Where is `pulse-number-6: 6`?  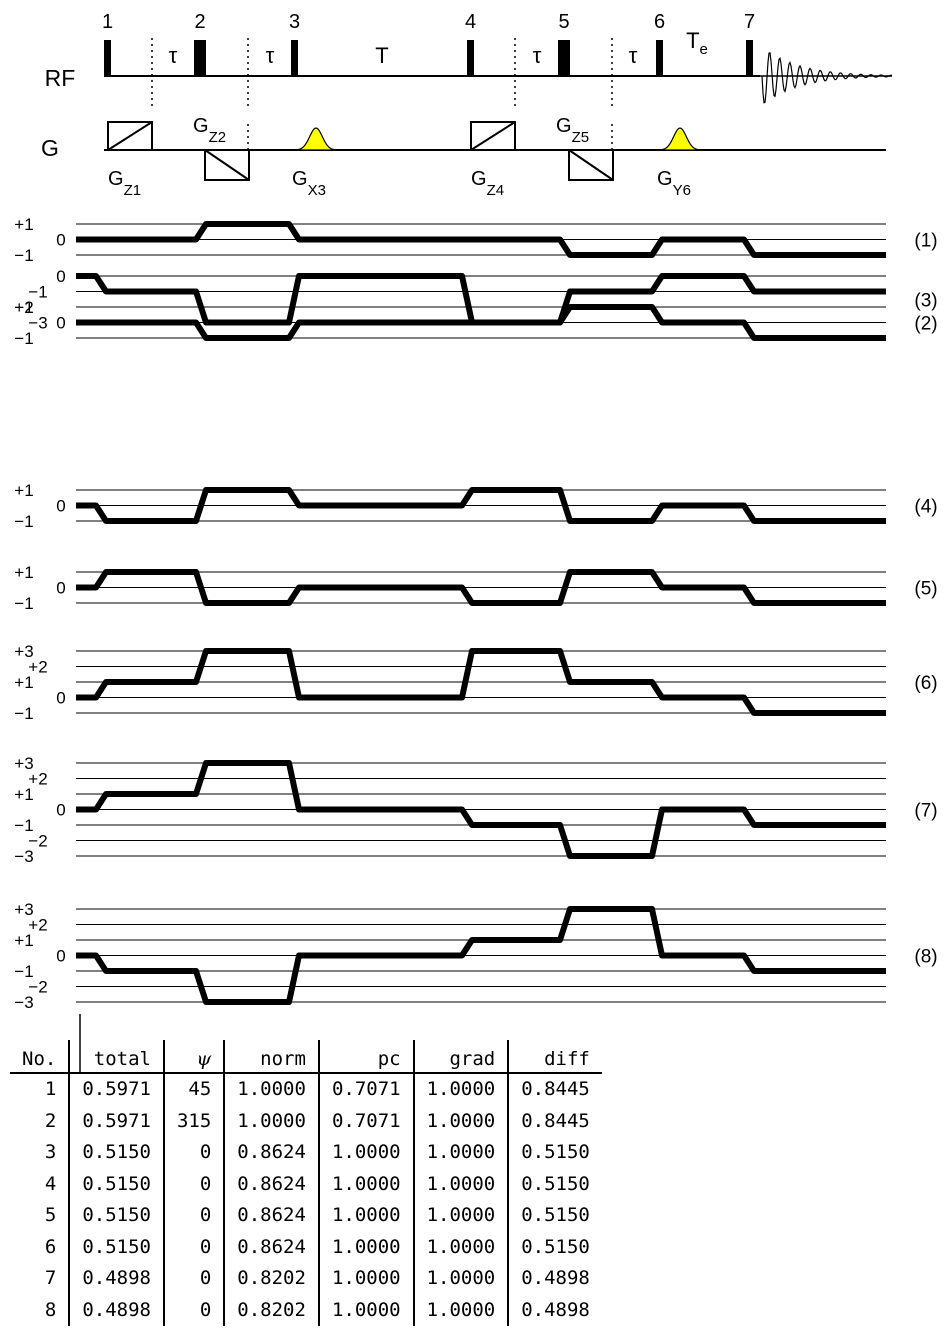
pulse-number-6: 6 is located at coordinates (659, 22).